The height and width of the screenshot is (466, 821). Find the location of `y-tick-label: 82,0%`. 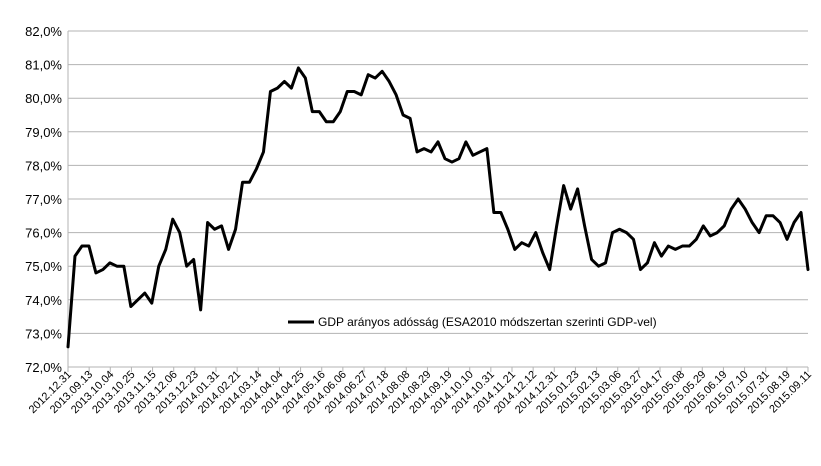

y-tick-label: 82,0% is located at coordinates (43, 31).